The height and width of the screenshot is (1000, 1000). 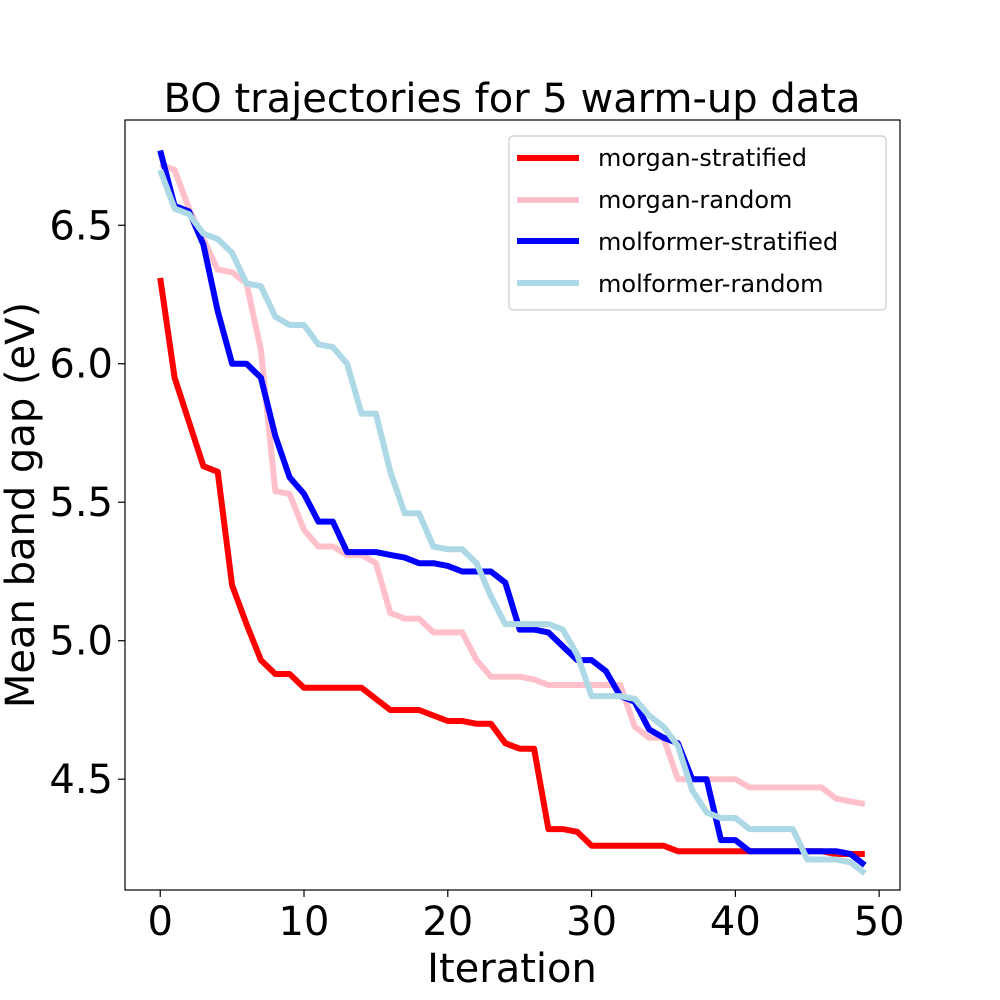 I want to click on x-tick-label: 20, so click(x=447, y=922).